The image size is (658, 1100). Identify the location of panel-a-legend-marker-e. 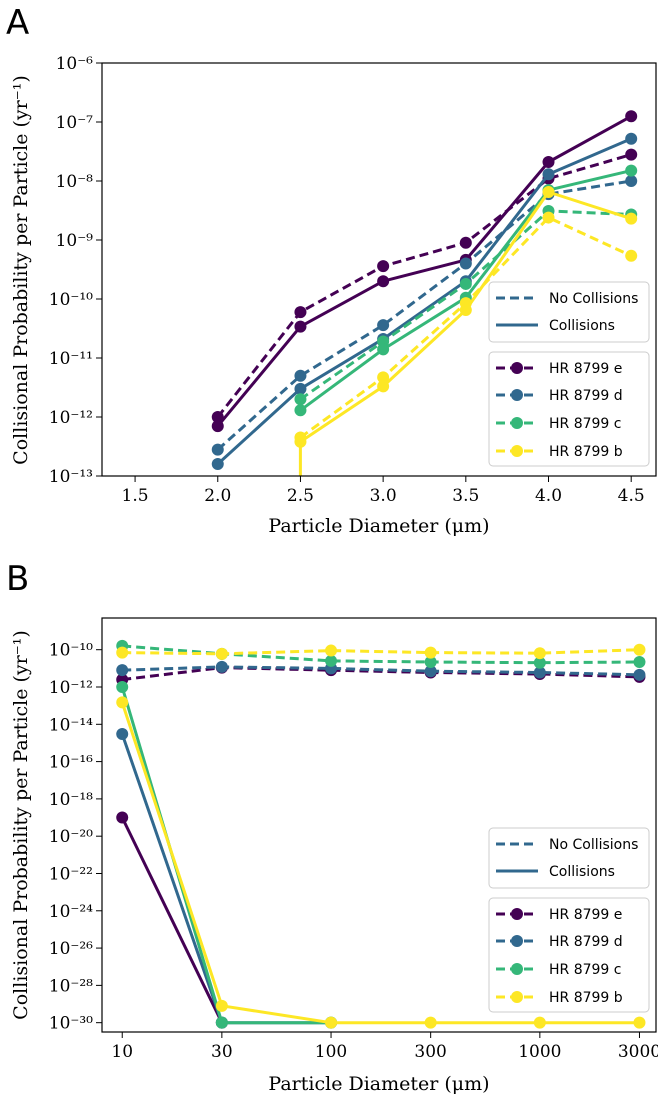
(517, 368).